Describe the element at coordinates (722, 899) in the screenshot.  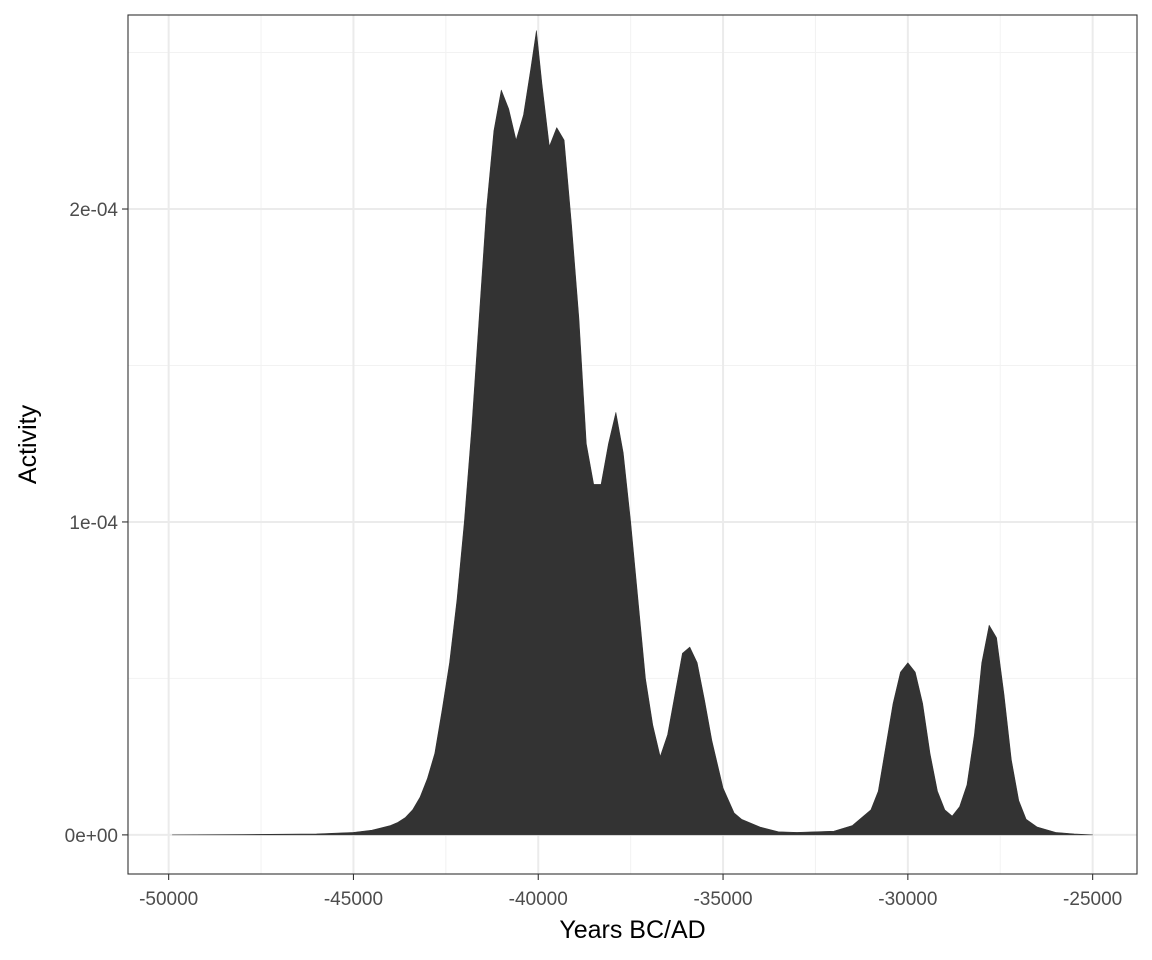
I see `x-tick-label: -35000` at that location.